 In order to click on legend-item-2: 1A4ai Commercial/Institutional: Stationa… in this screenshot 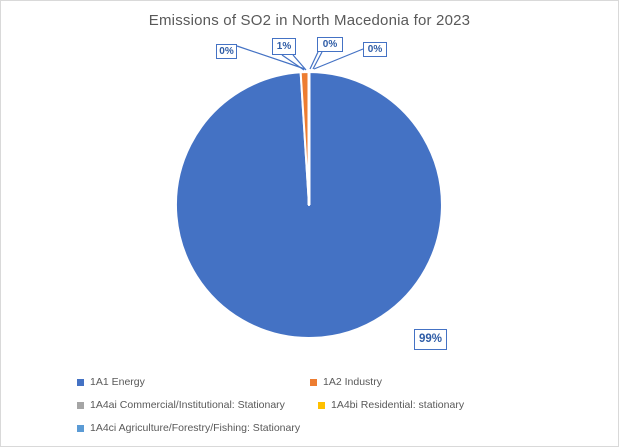, I will do `click(181, 405)`.